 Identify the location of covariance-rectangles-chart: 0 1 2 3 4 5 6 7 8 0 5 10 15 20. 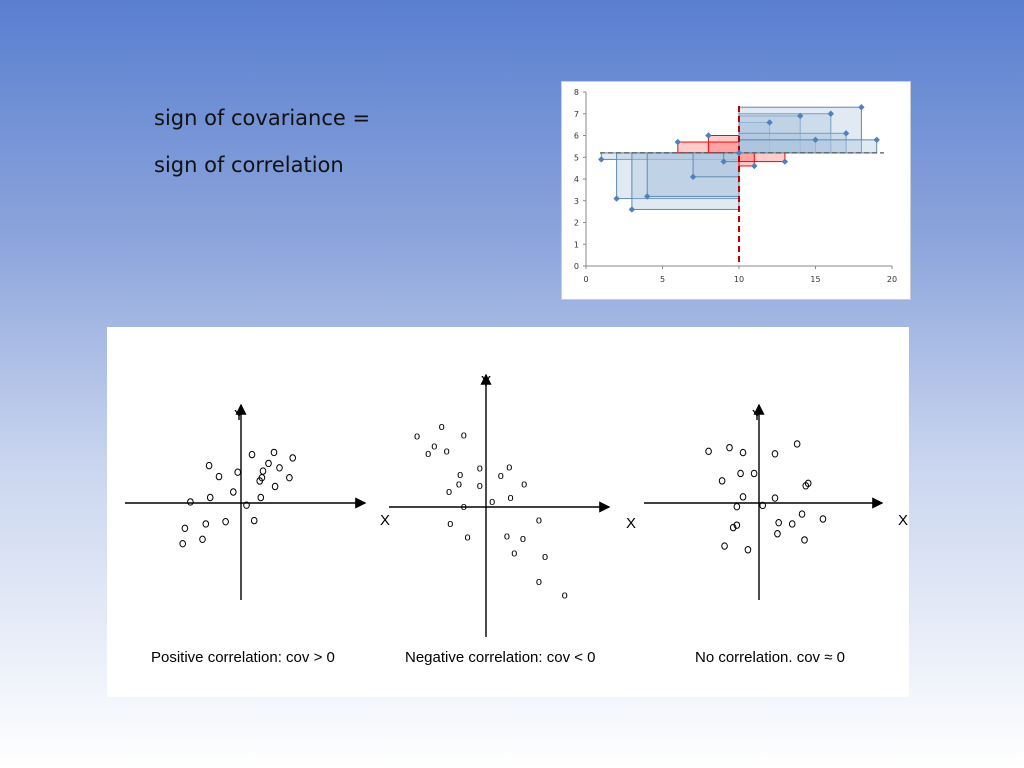
(736, 190).